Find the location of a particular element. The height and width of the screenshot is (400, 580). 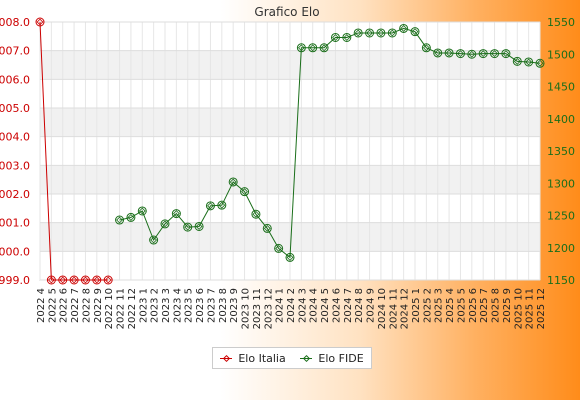

left-tick-label: 1005.0 is located at coordinates (15, 108).